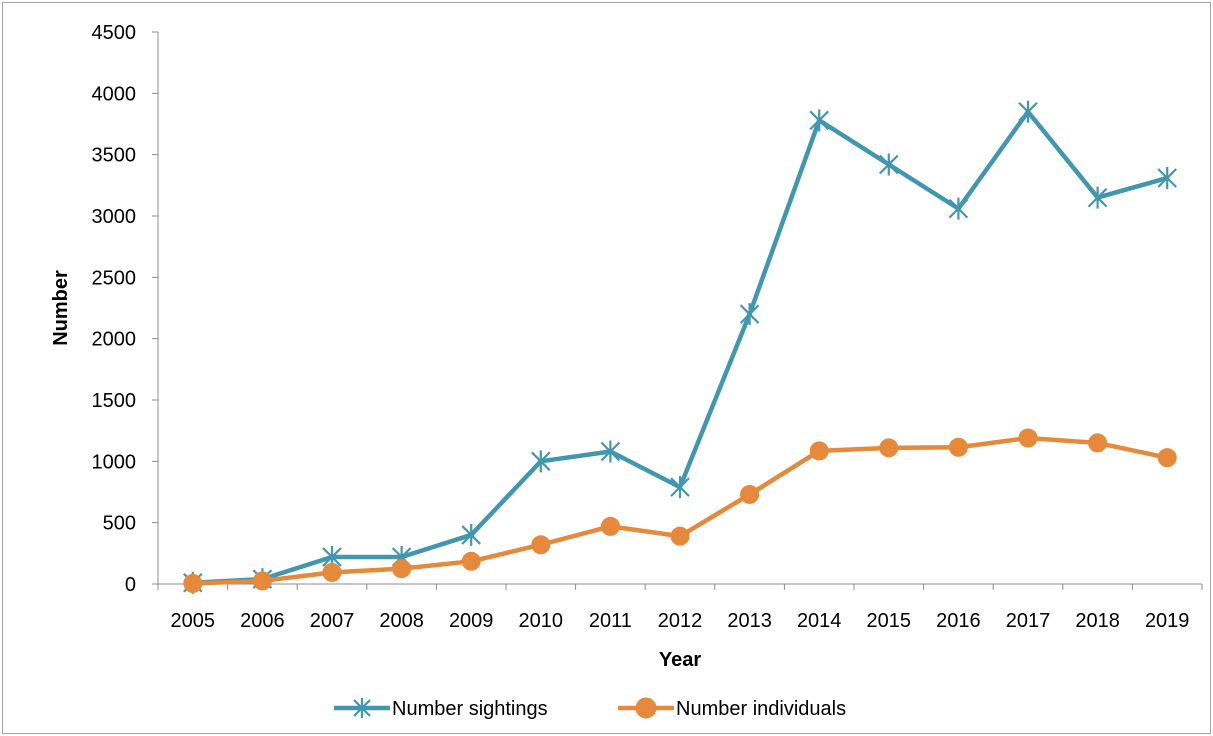  Describe the element at coordinates (401, 621) in the screenshot. I see `x-tick-label: 2008` at that location.